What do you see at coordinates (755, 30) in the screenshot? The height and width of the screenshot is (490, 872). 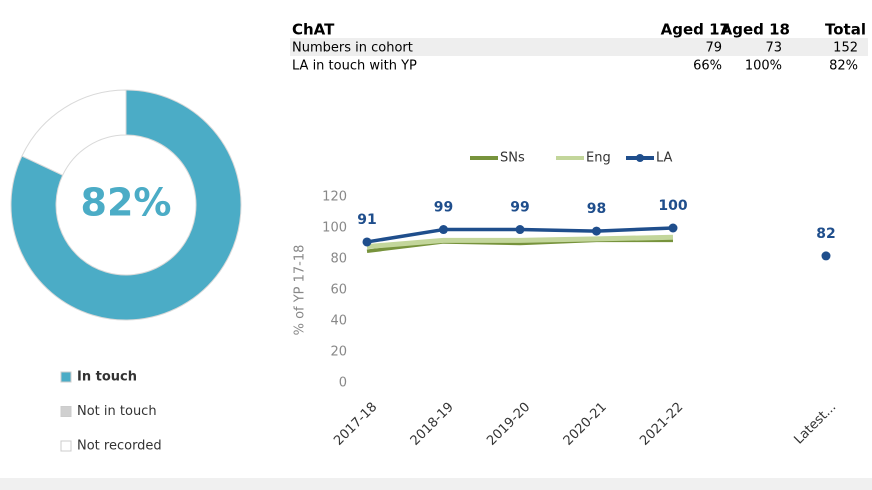 I see `table-header: Aged 18` at bounding box center [755, 30].